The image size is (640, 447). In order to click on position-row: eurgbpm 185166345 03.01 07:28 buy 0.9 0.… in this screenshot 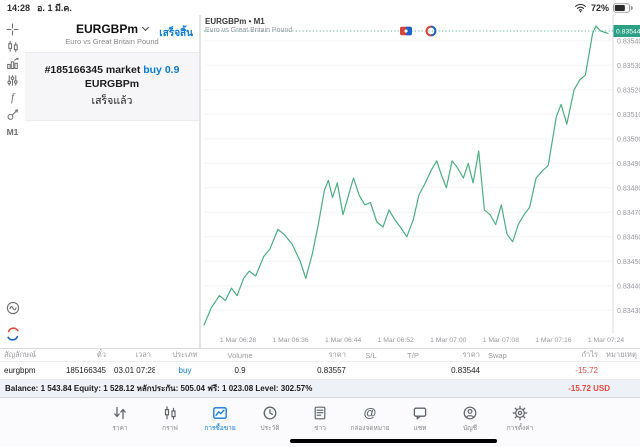, I will do `click(320, 371)`.